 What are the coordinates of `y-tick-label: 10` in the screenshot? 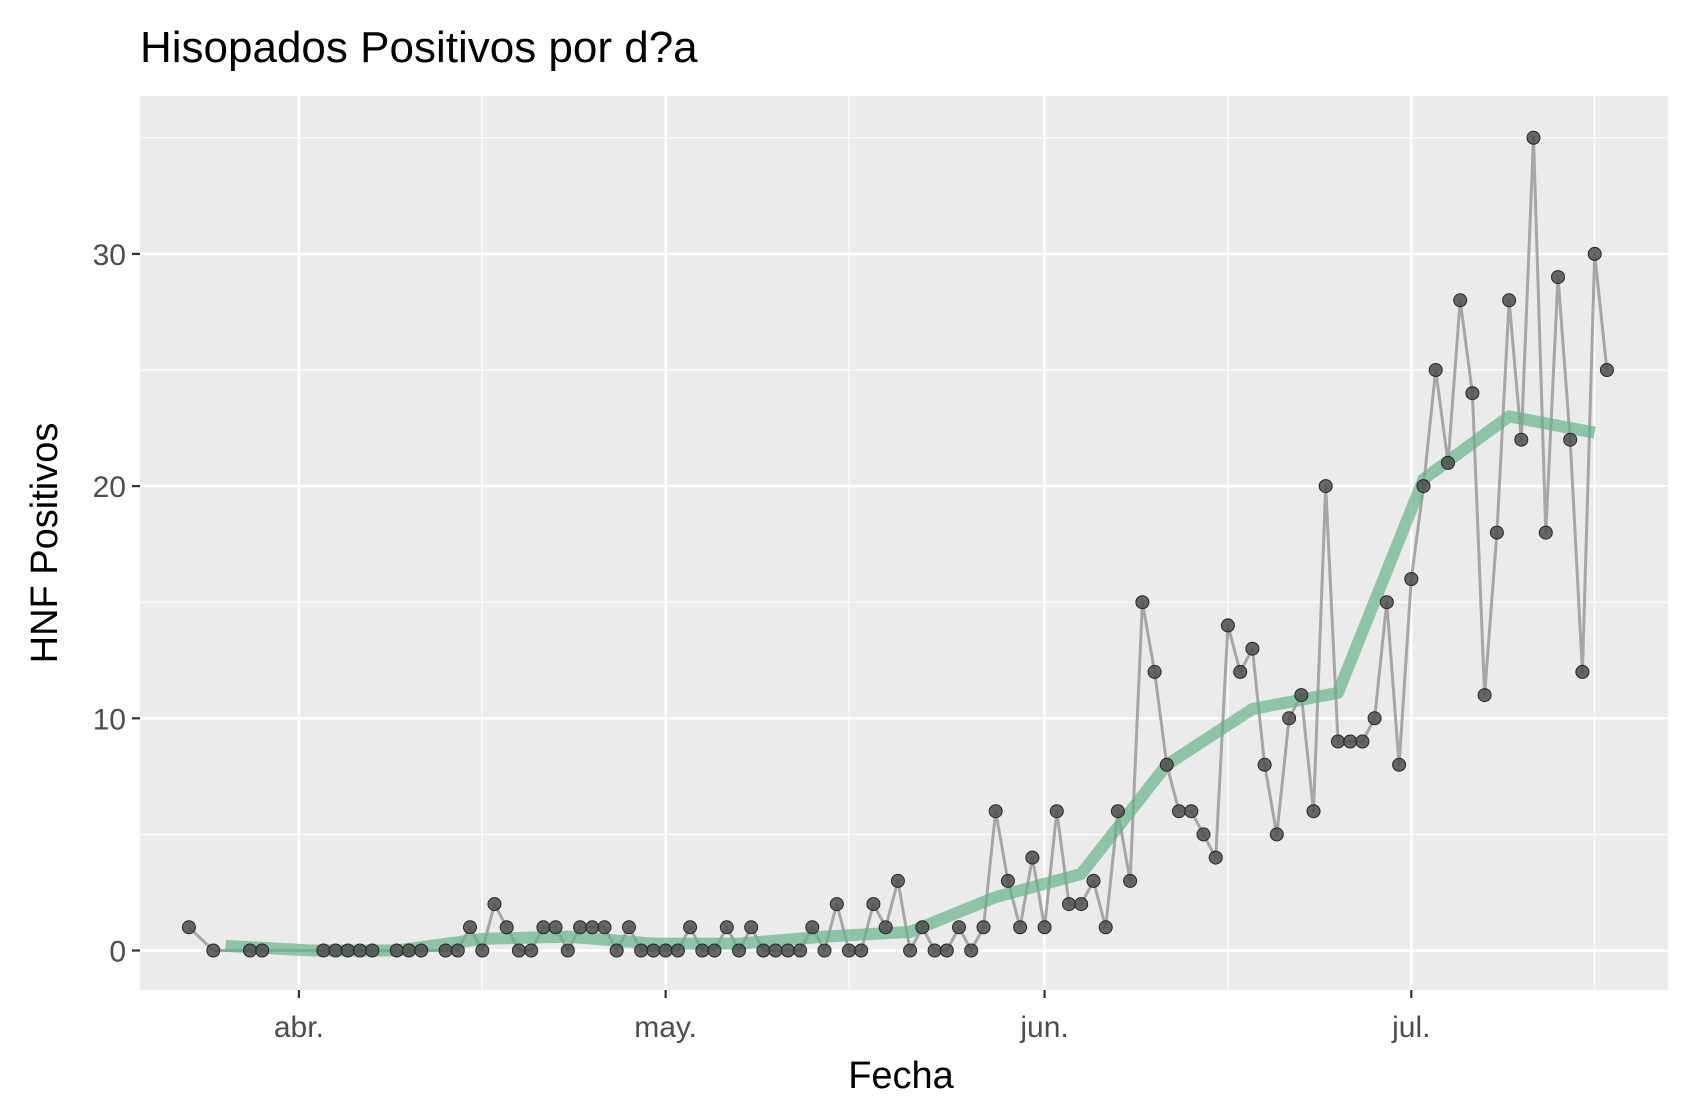 It's located at (109, 719).